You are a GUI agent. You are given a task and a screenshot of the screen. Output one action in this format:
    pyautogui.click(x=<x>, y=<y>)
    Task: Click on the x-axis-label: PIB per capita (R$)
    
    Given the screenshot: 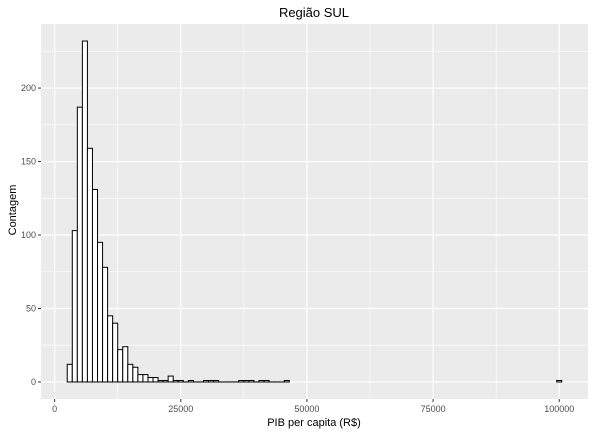 What is the action you would take?
    pyautogui.click(x=314, y=423)
    